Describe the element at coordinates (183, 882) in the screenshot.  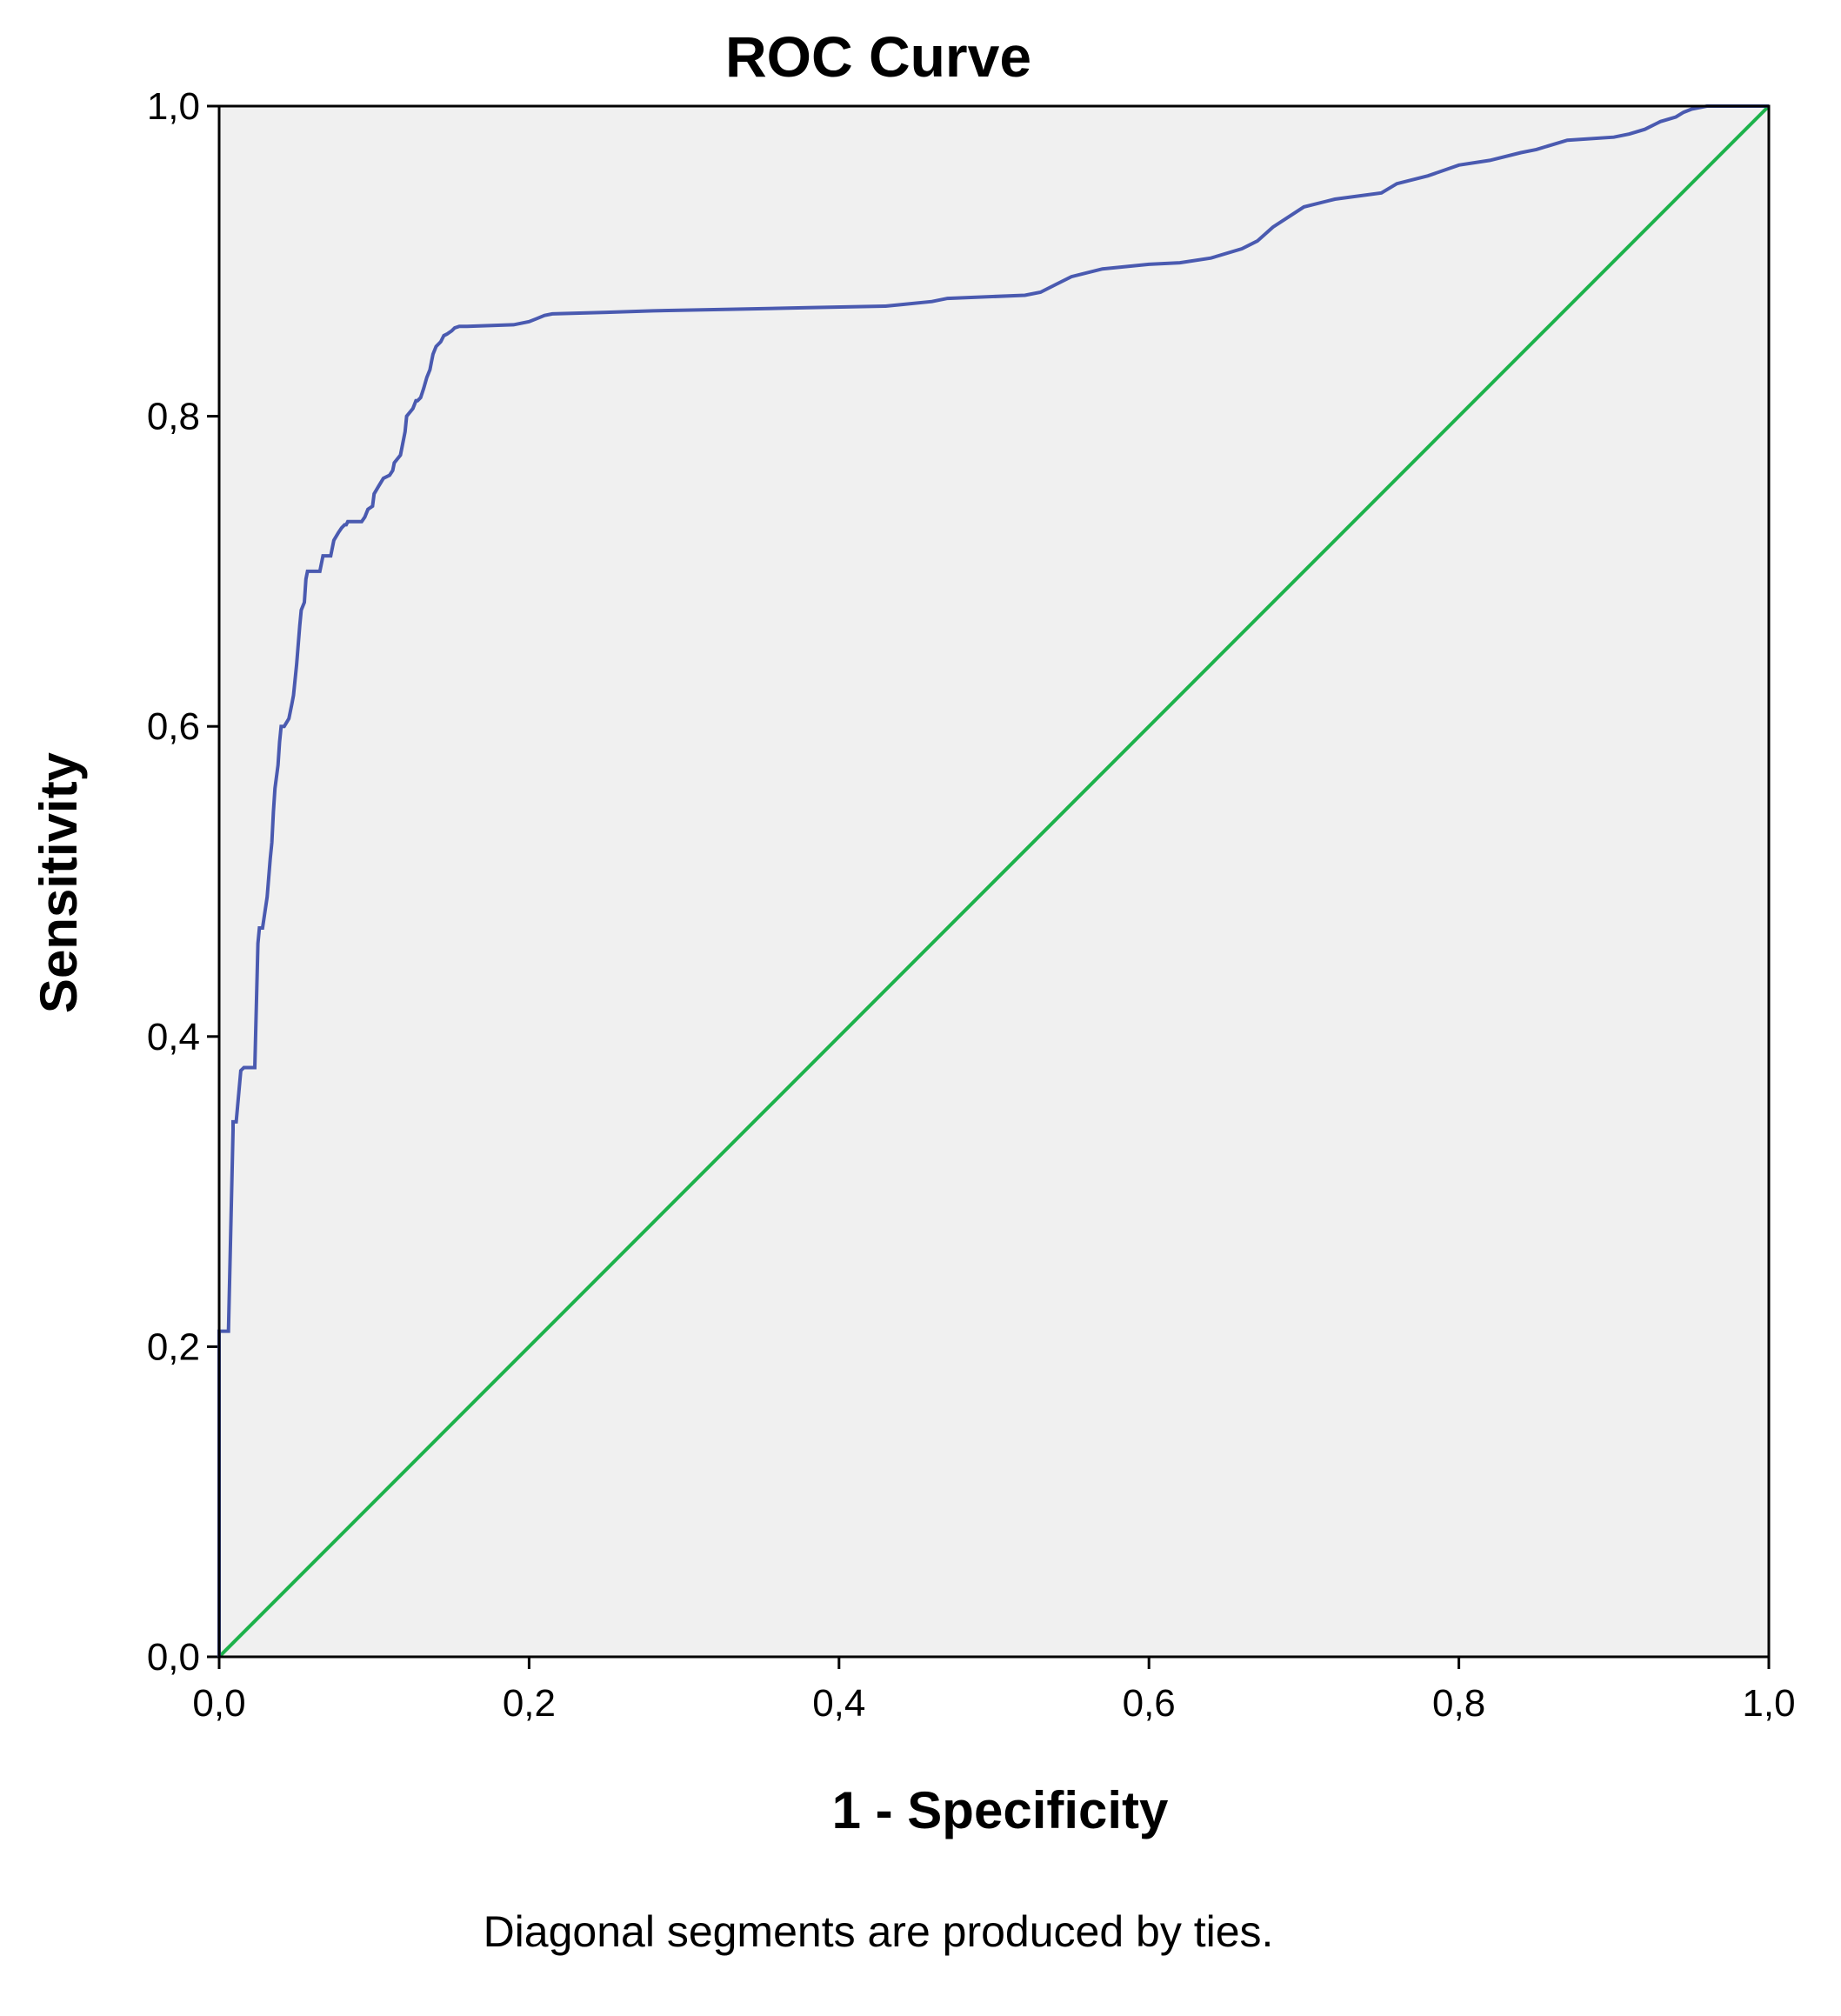
I see `y-axis-ticks: 0,0 0,2 0,4 0,6 0,8 1,0` at that location.